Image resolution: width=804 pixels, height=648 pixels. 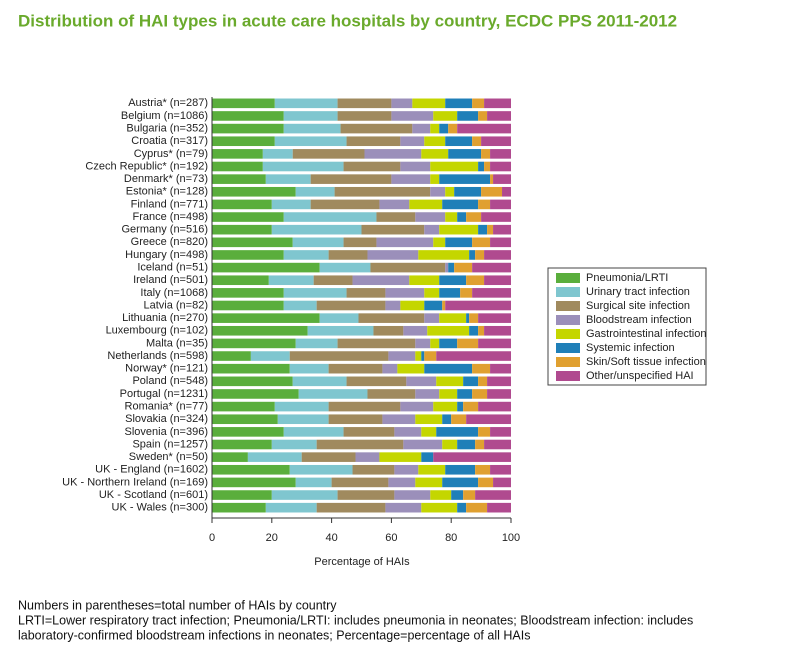 I want to click on x-tick-label: 40, so click(x=331, y=538).